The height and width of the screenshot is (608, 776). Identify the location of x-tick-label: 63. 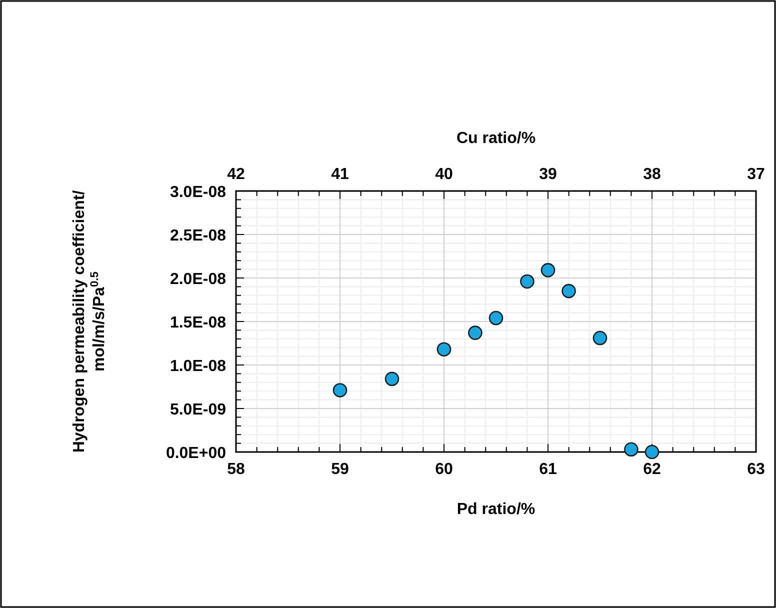
(756, 469).